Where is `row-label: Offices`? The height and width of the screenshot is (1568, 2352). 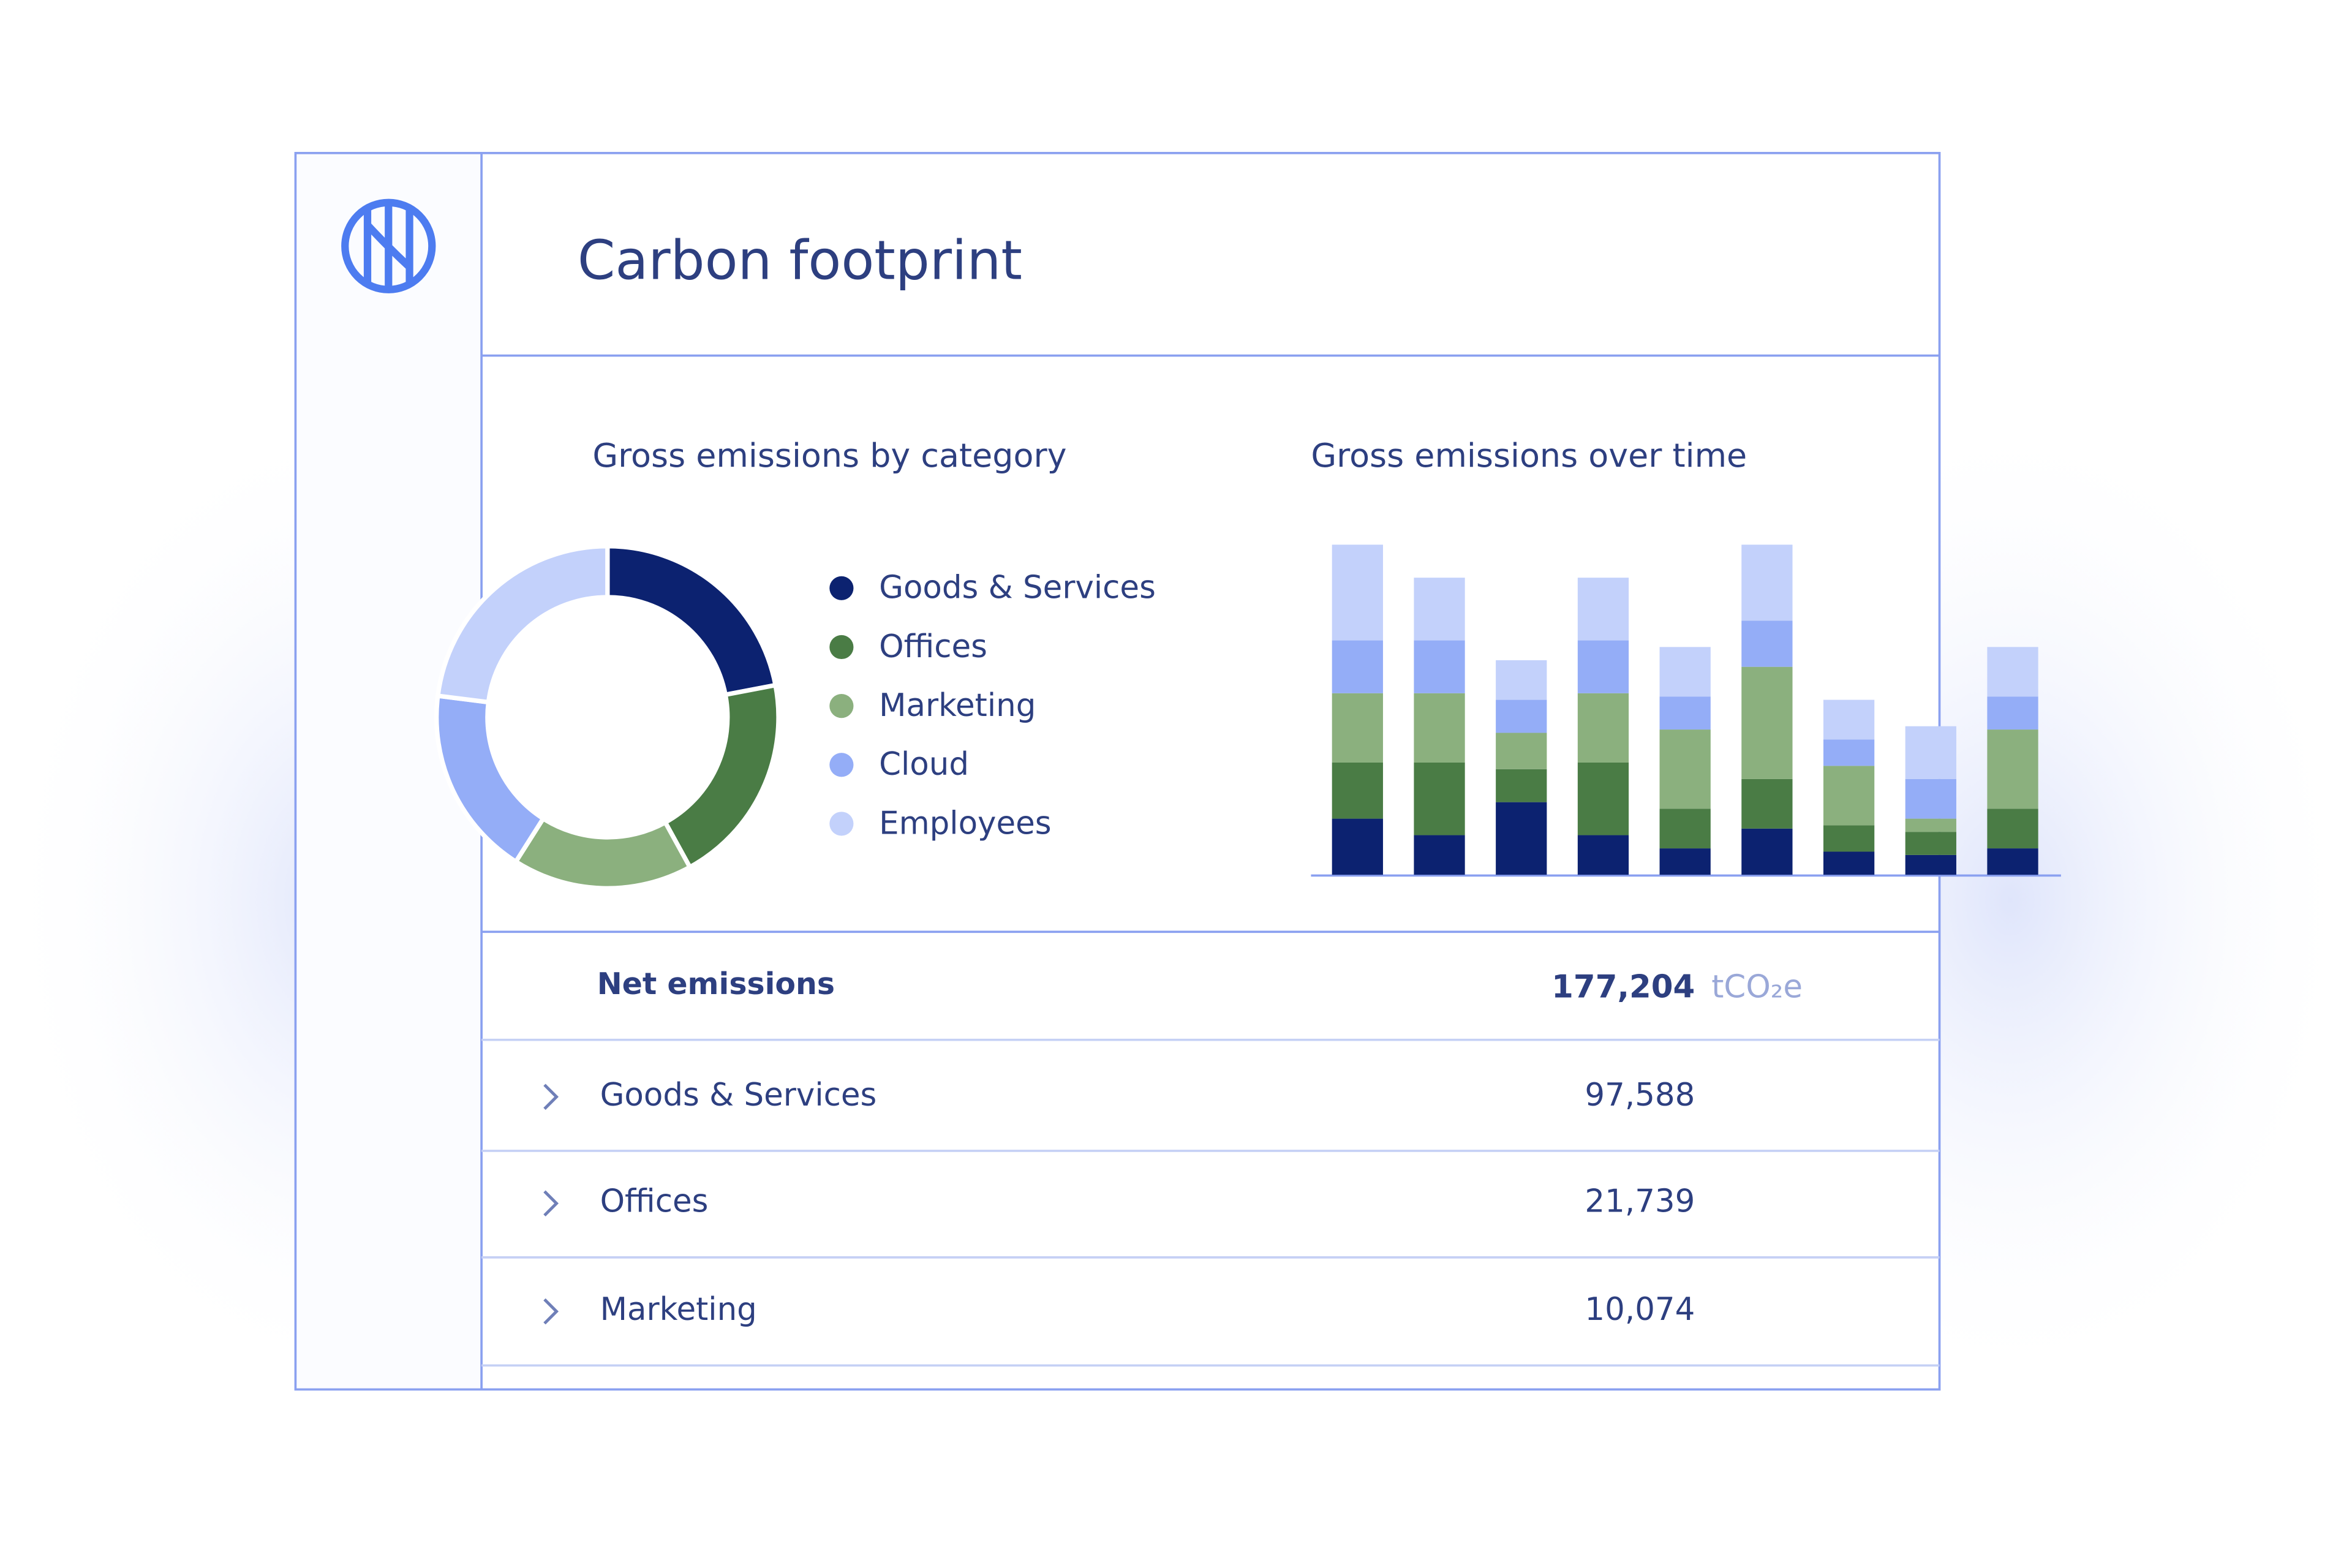
row-label: Offices is located at coordinates (655, 1202).